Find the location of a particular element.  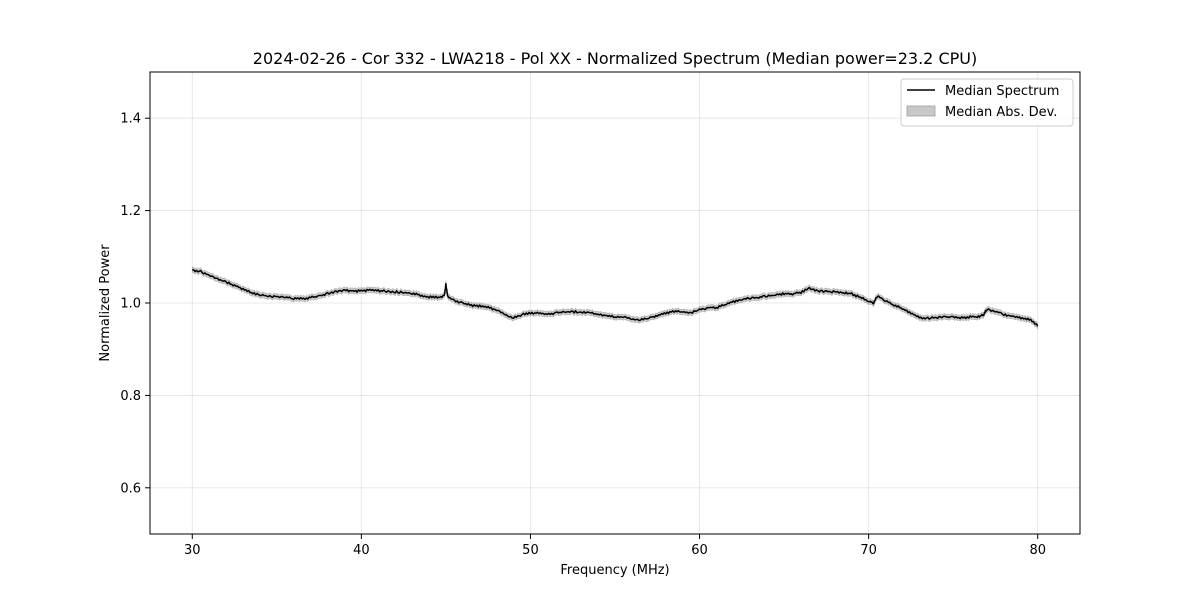

legend: Median Spectrum Median Abs. Dev. is located at coordinates (987, 102).